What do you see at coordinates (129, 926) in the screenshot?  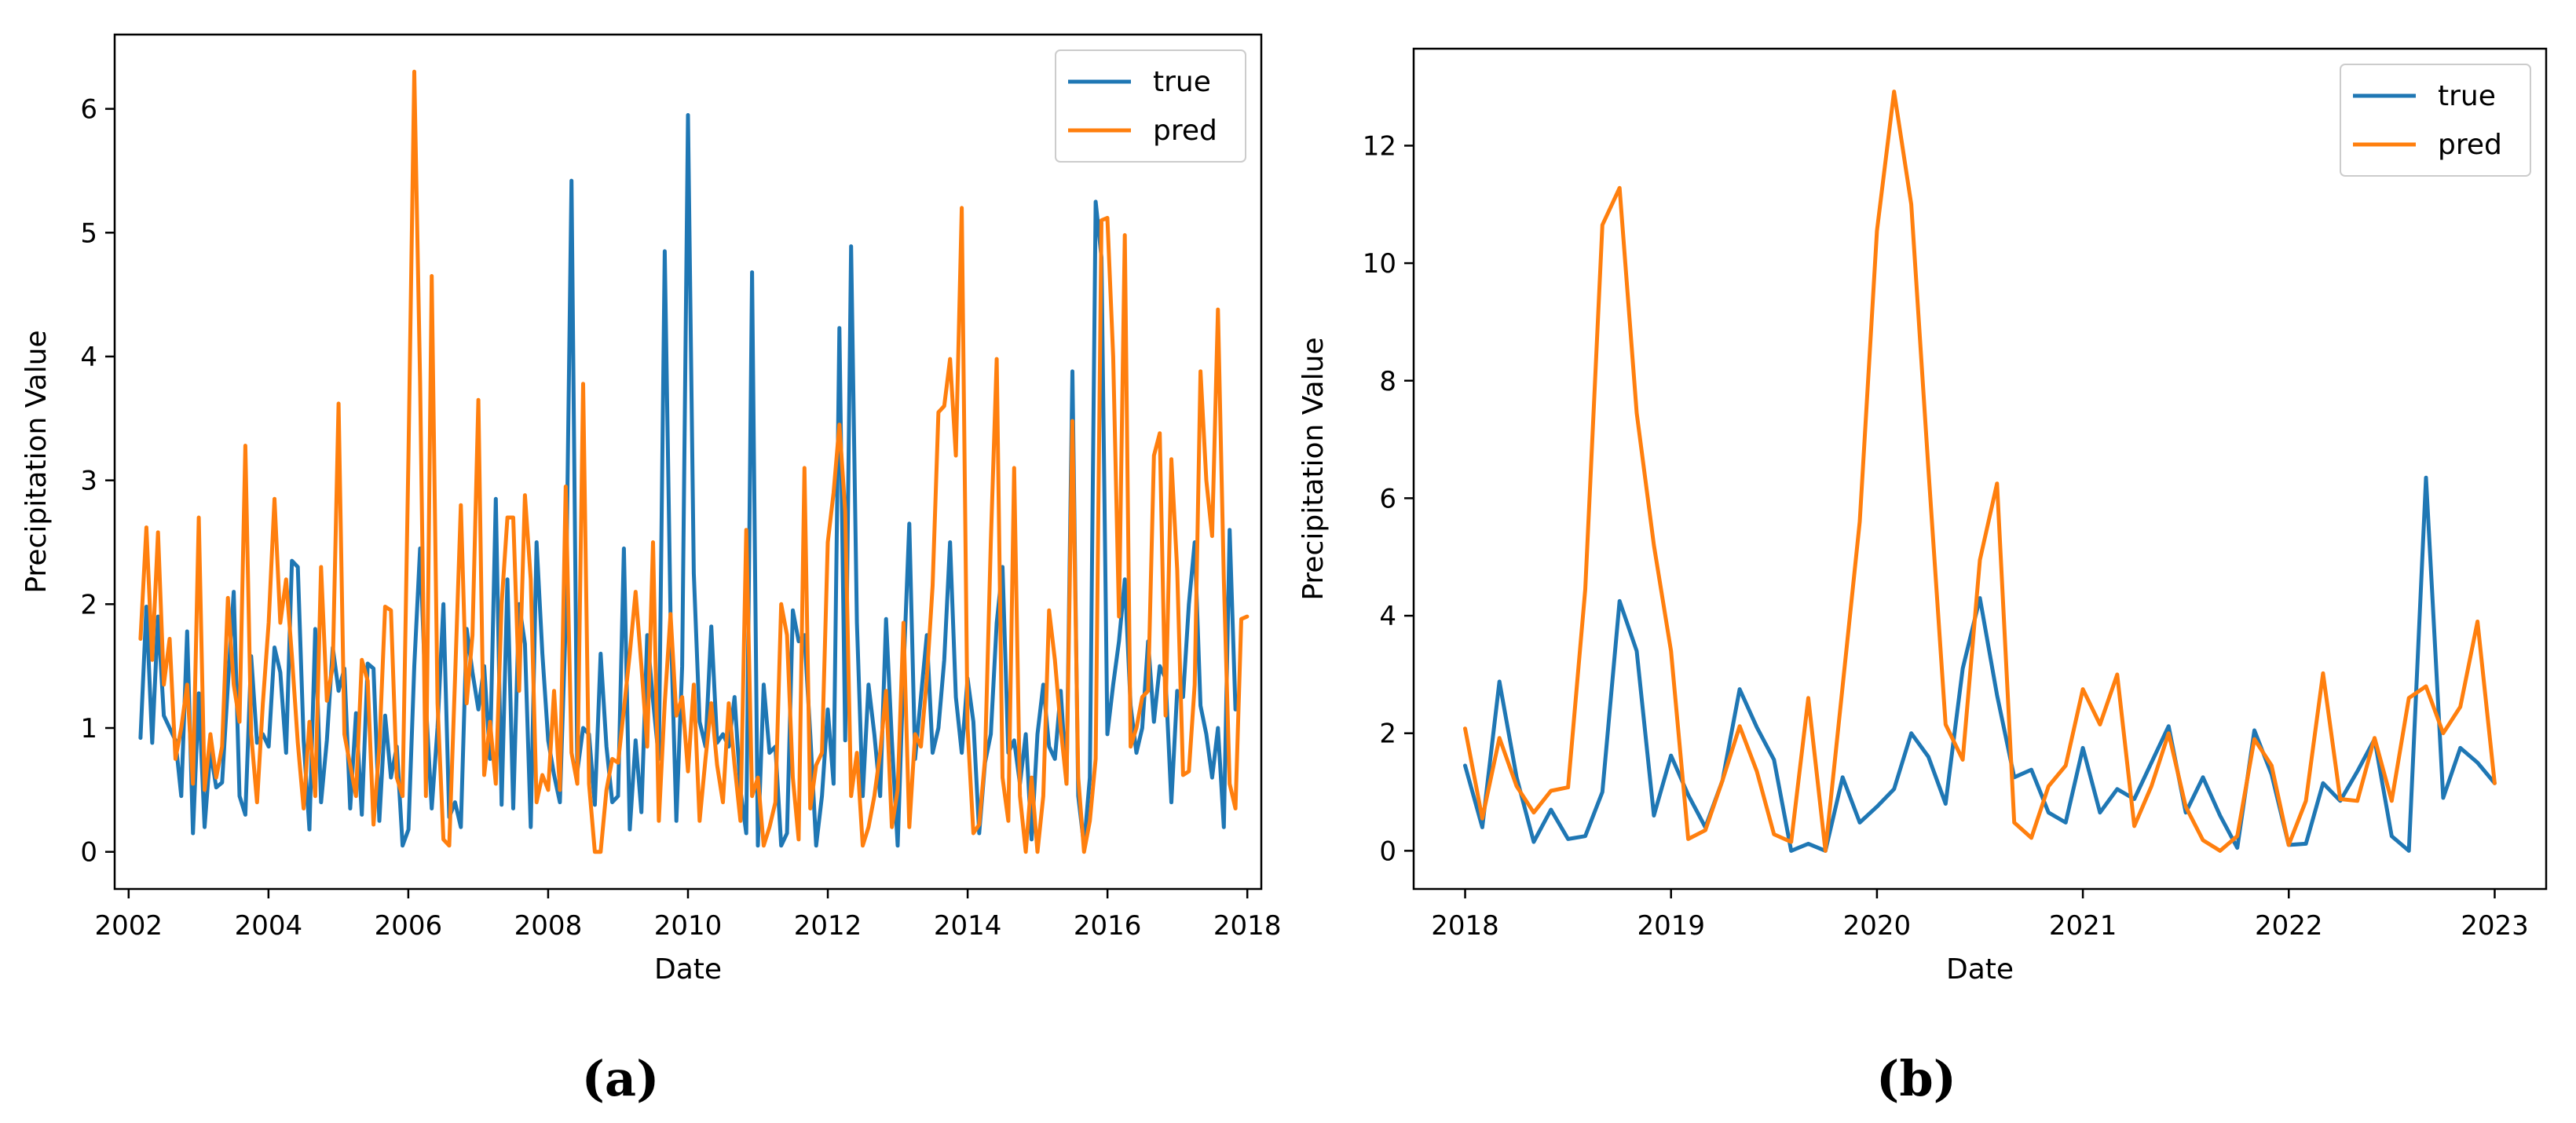 I see `x-tick-label: 2002` at bounding box center [129, 926].